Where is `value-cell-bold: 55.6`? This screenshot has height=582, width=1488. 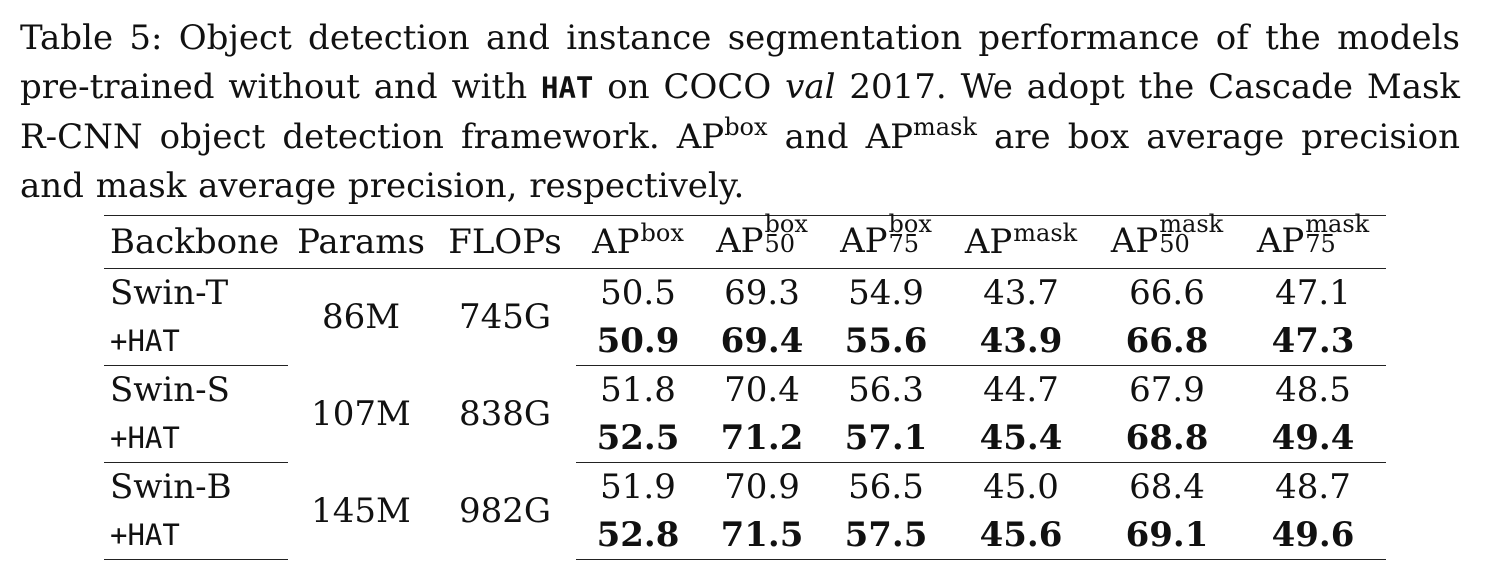
value-cell-bold: 55.6 is located at coordinates (886, 341).